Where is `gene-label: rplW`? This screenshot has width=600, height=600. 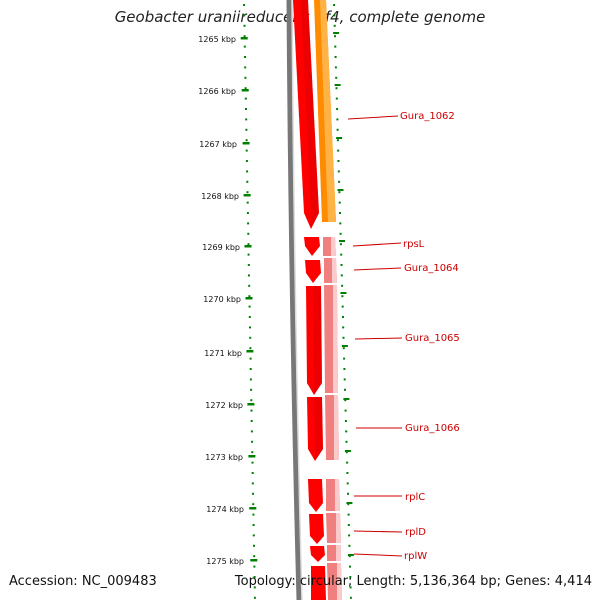
gene-label: rplW is located at coordinates (415, 556).